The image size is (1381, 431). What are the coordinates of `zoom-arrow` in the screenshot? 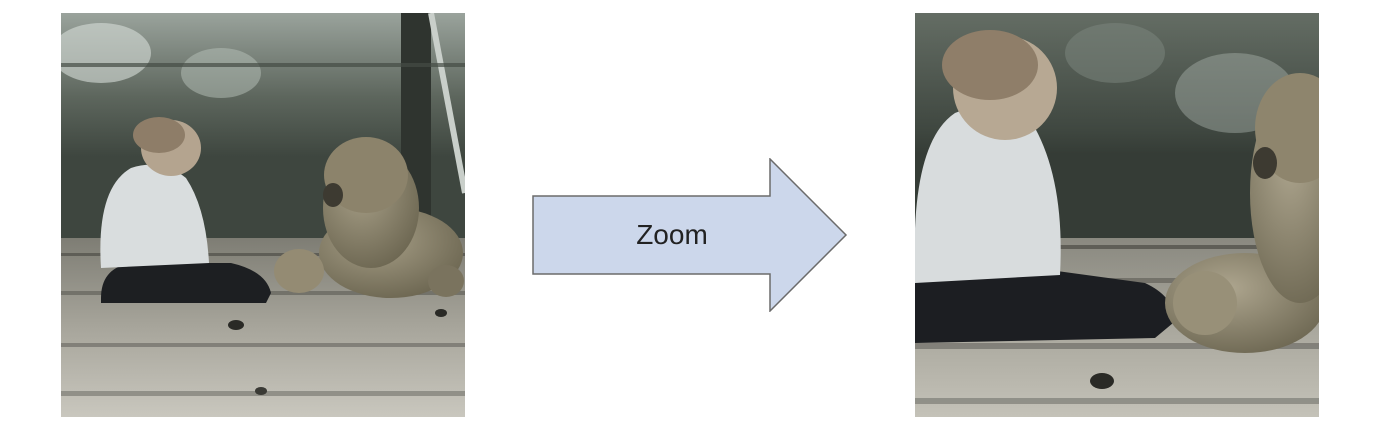 It's located at (690, 235).